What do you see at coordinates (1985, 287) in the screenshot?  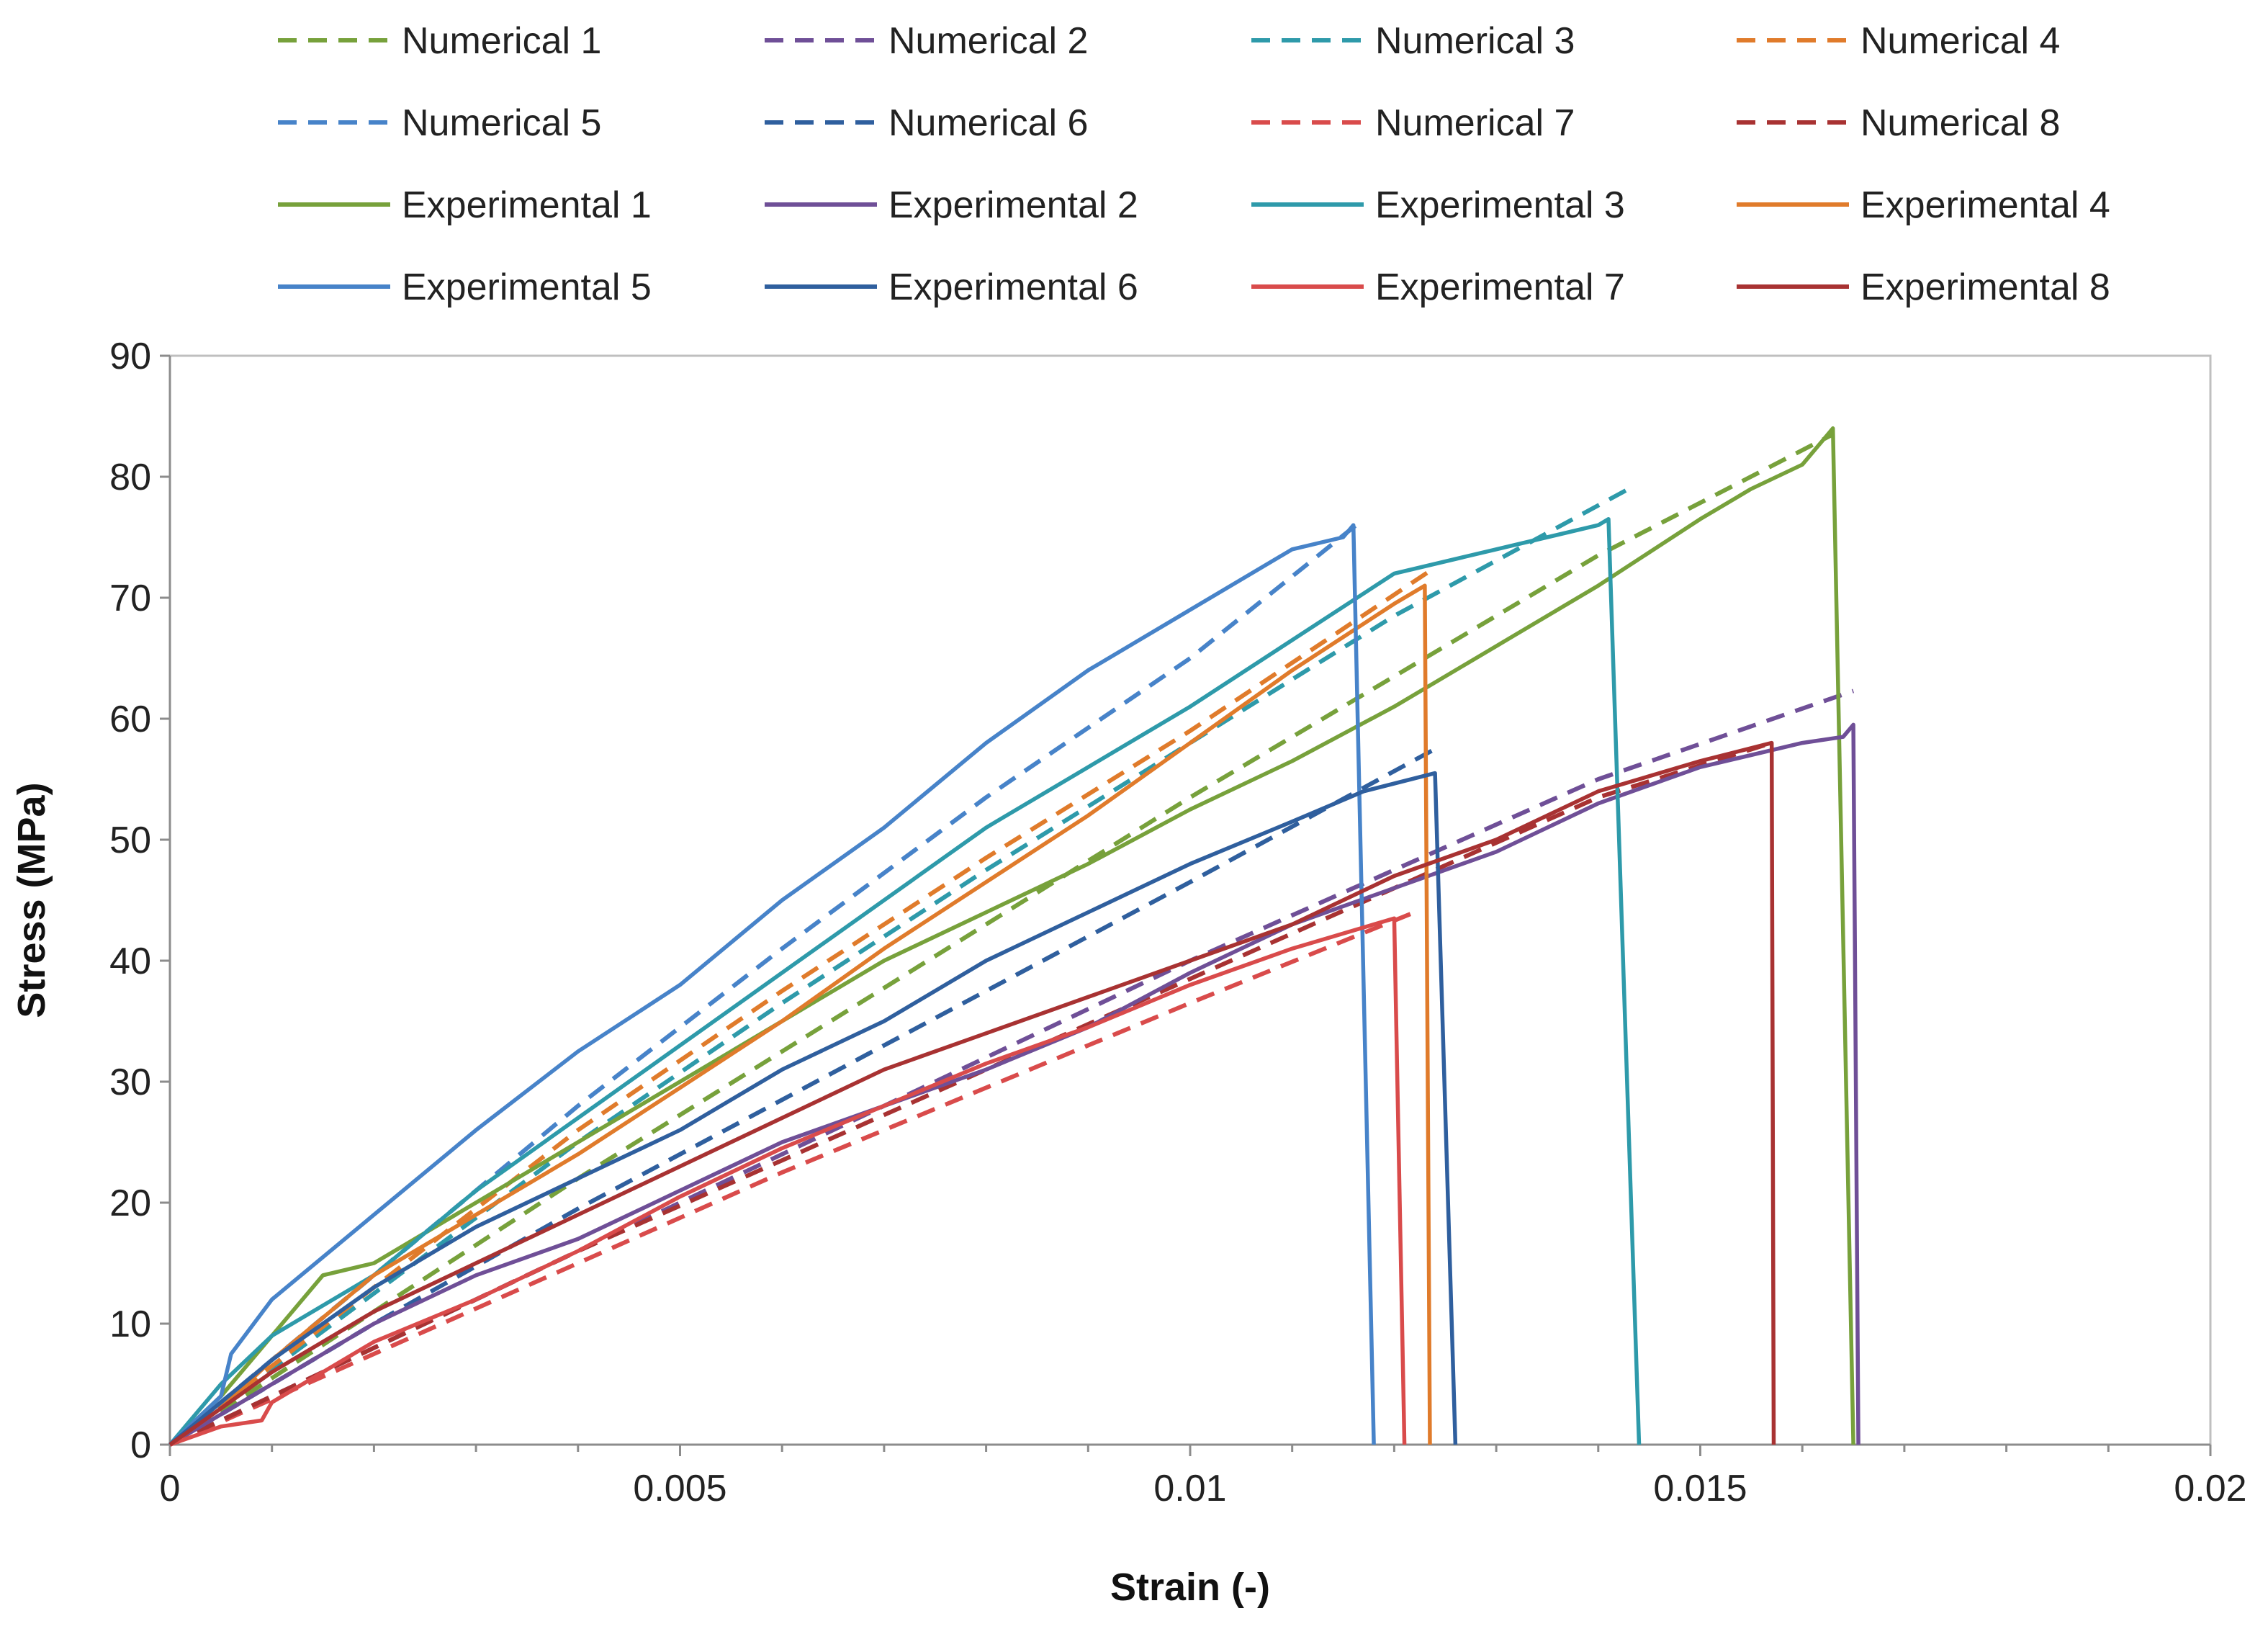 I see `legend-label-experimental-8: Experimental 8` at bounding box center [1985, 287].